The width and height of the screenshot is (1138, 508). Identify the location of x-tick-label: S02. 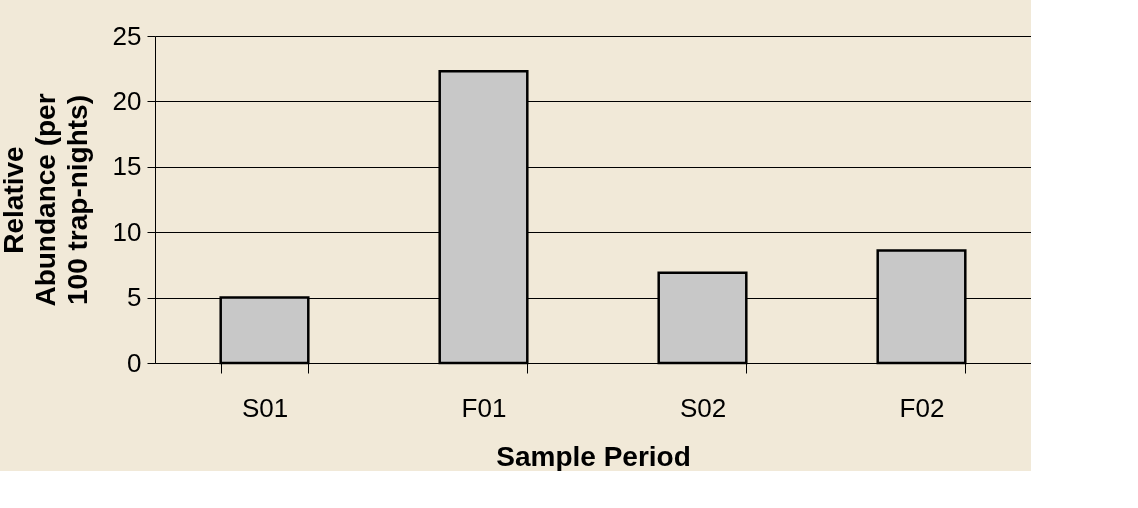
(703, 407).